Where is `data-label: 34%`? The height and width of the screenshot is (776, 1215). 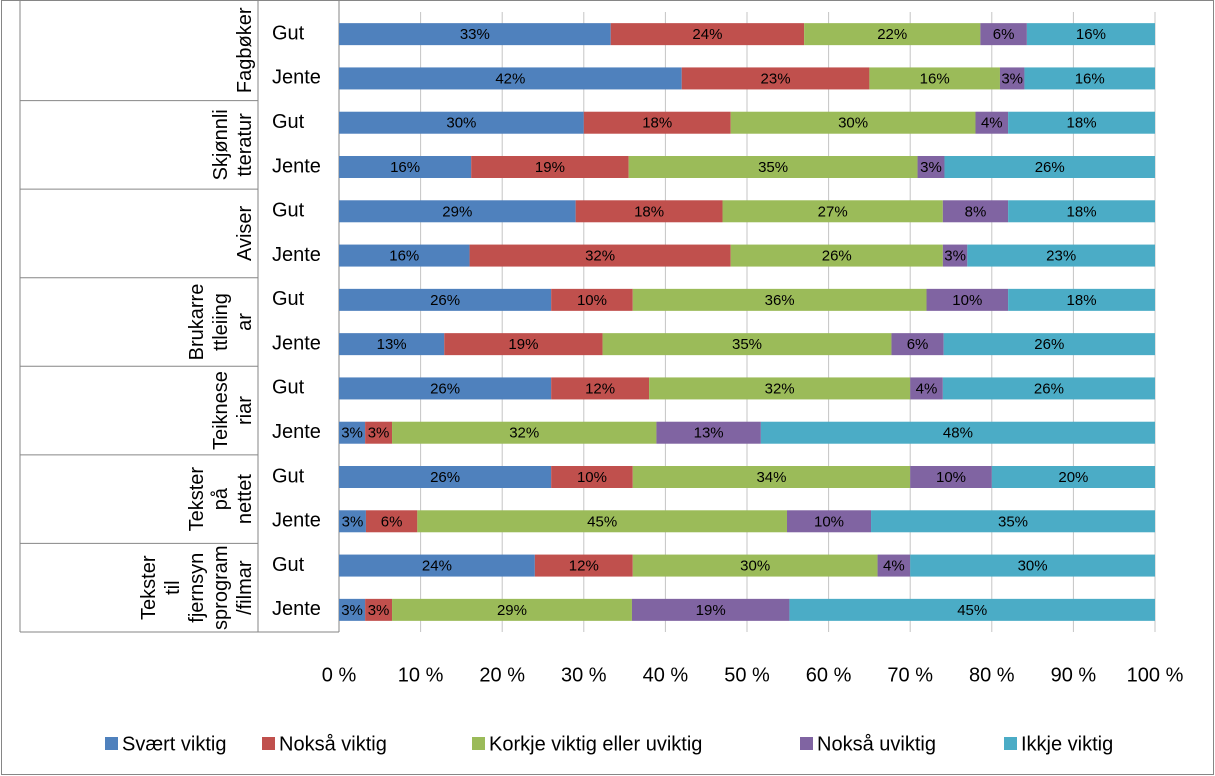
data-label: 34% is located at coordinates (771, 477).